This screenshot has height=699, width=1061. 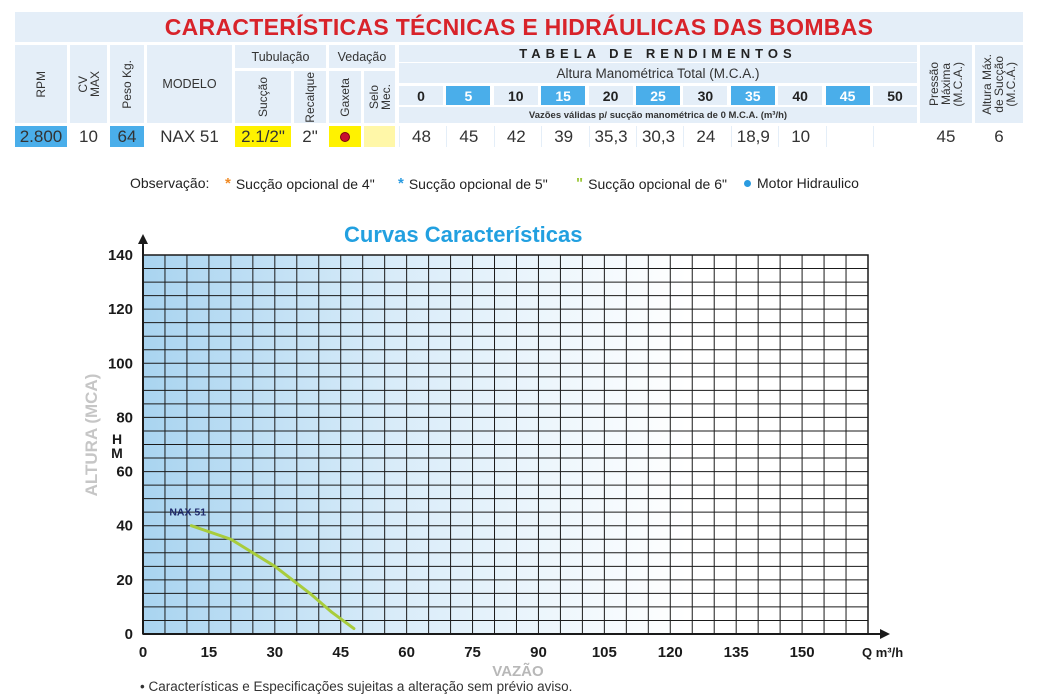 I want to click on x-axis-title: VAZÃO, so click(x=518, y=671).